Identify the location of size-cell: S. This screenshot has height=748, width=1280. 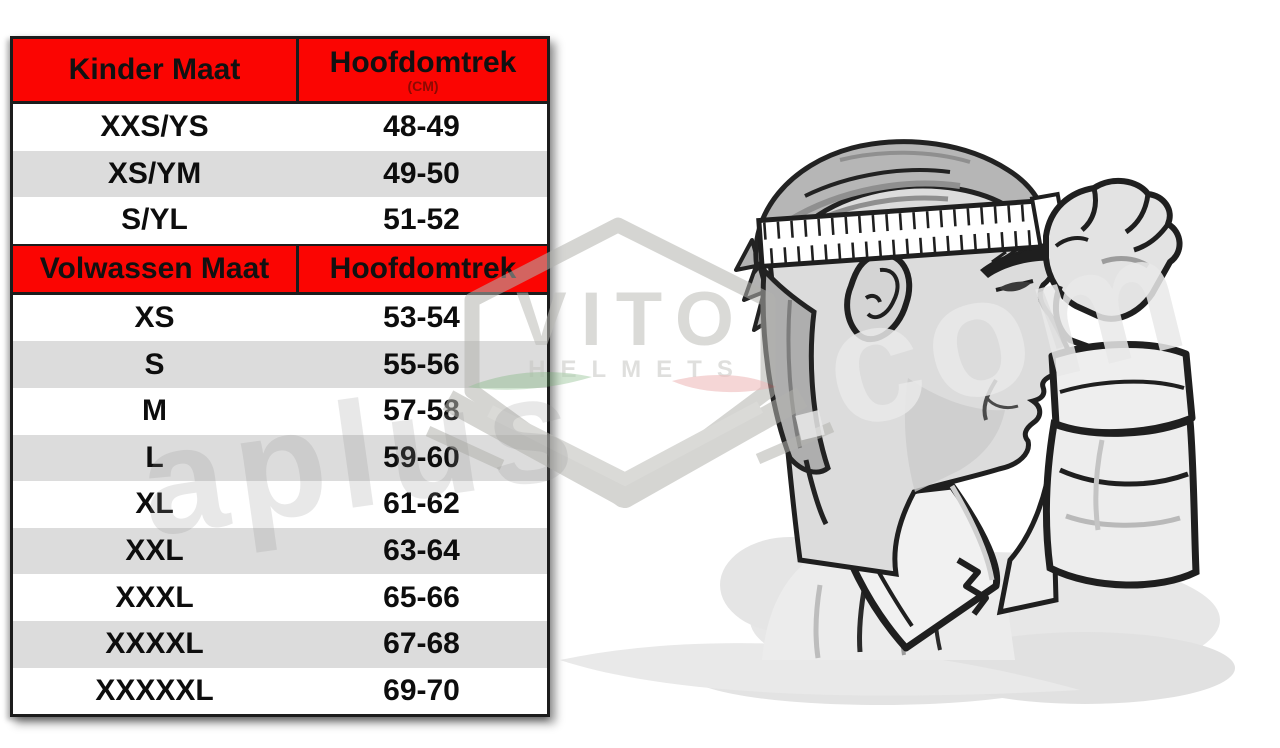
(154, 364).